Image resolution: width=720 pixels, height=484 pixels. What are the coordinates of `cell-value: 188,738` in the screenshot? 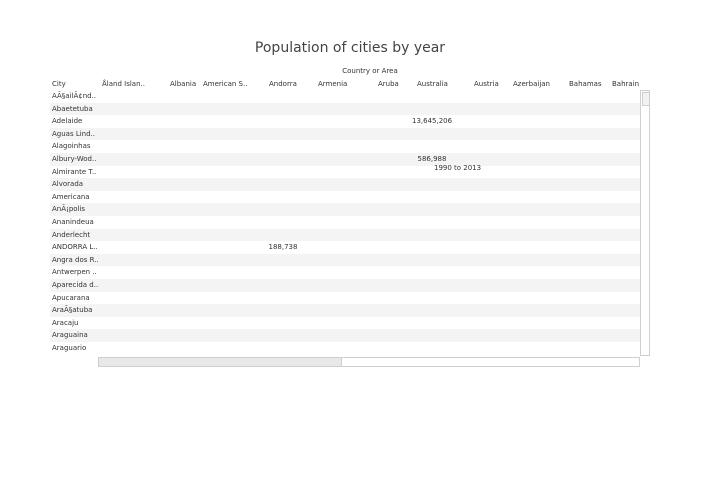 It's located at (283, 247).